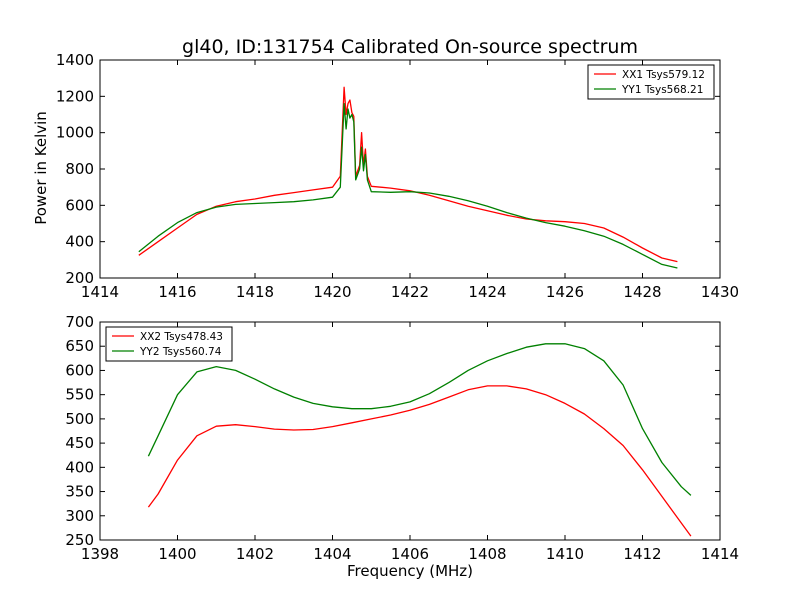 The height and width of the screenshot is (600, 800). What do you see at coordinates (79, 419) in the screenshot?
I see `y-tick-label: 500` at bounding box center [79, 419].